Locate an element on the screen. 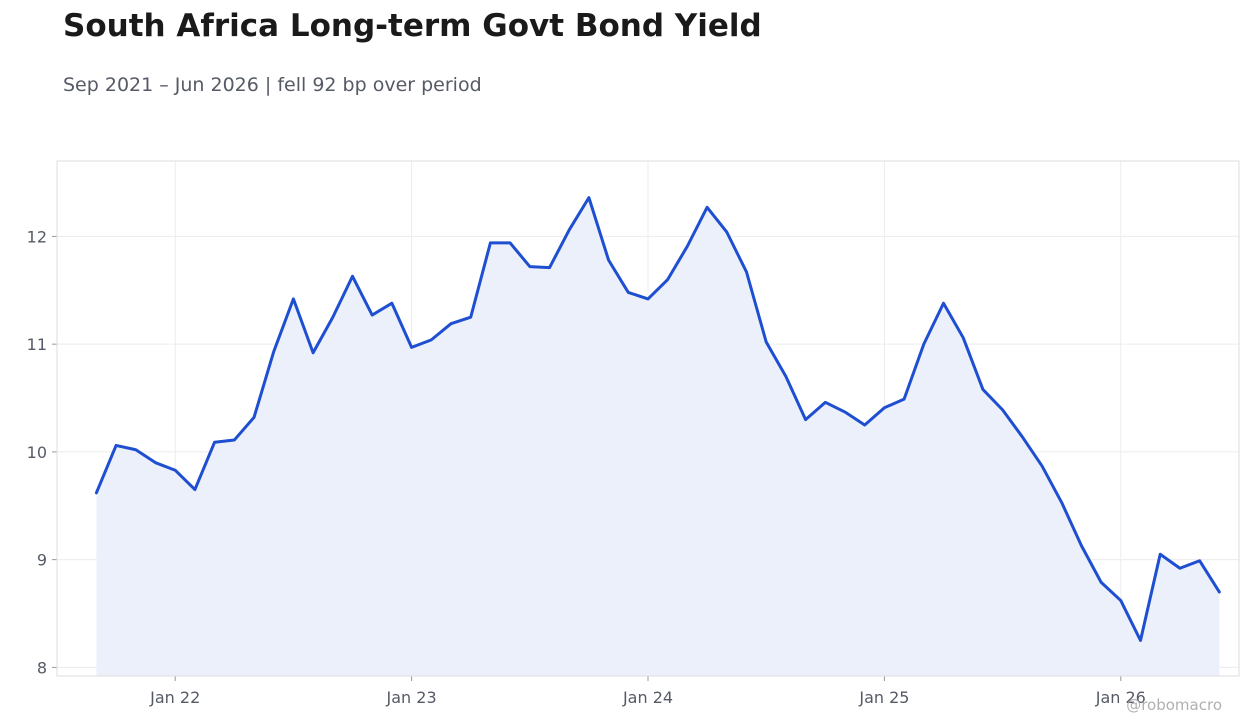 This screenshot has width=1260, height=728. y-tick-label: 10 is located at coordinates (37, 452).